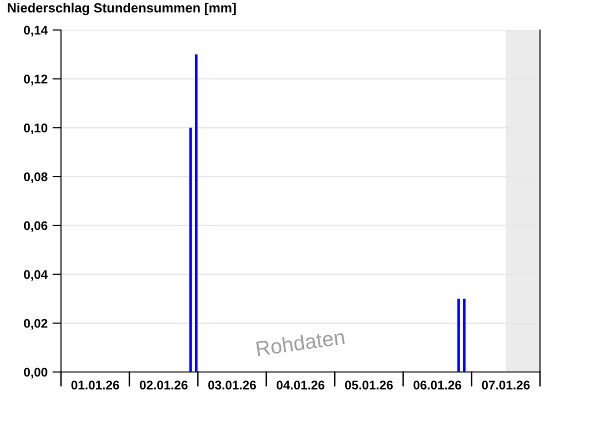 Image resolution: width=600 pixels, height=426 pixels. Describe the element at coordinates (506, 385) in the screenshot. I see `x-tick-label: 07.01.26` at that location.